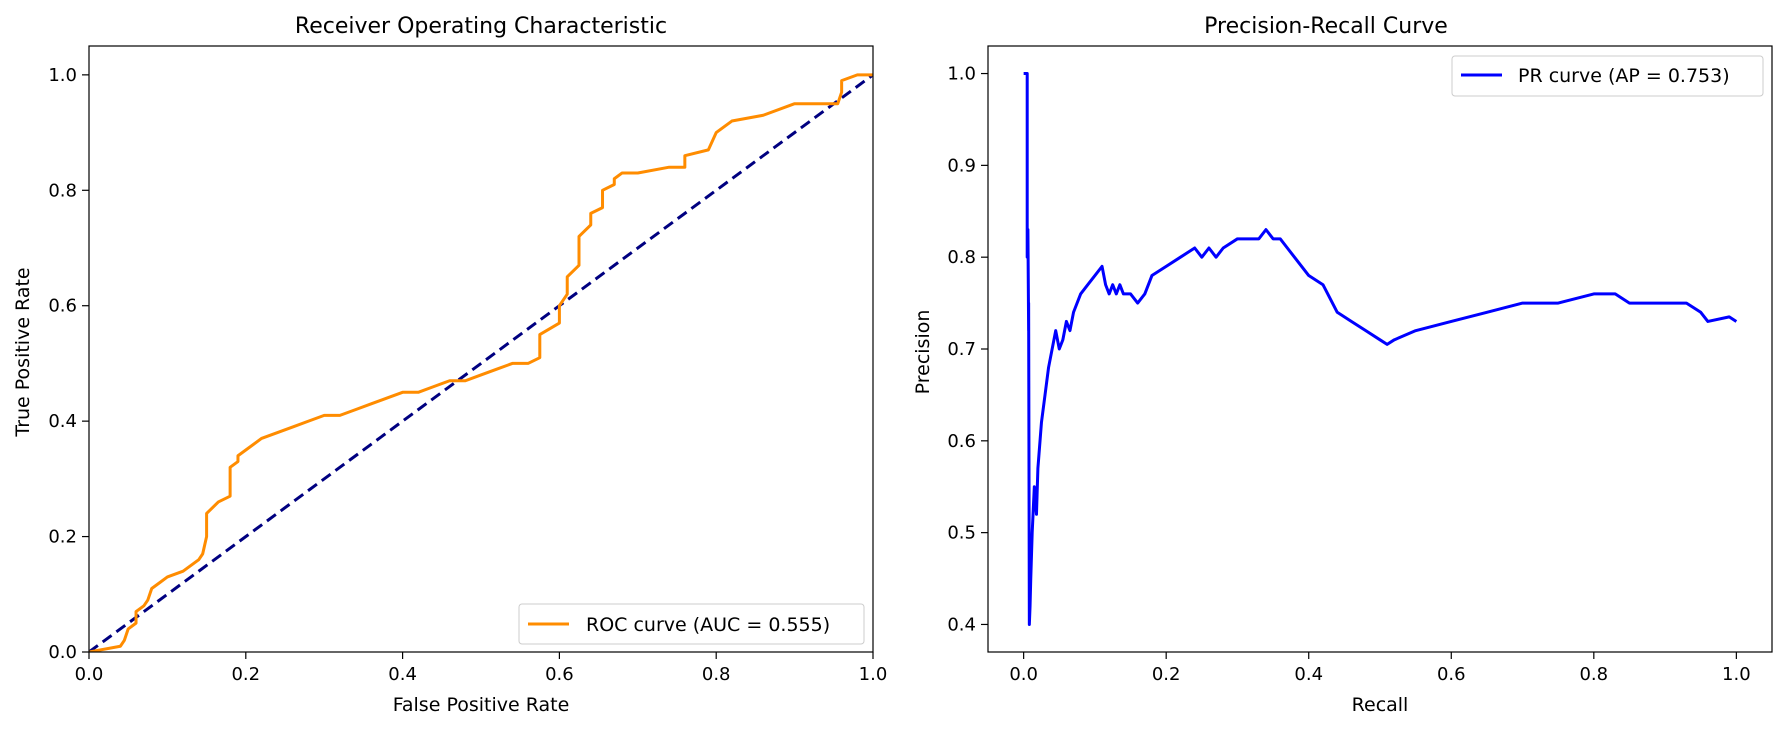 This screenshot has width=1784, height=731. What do you see at coordinates (923, 352) in the screenshot?
I see `pr-y-axis-label: Precision` at bounding box center [923, 352].